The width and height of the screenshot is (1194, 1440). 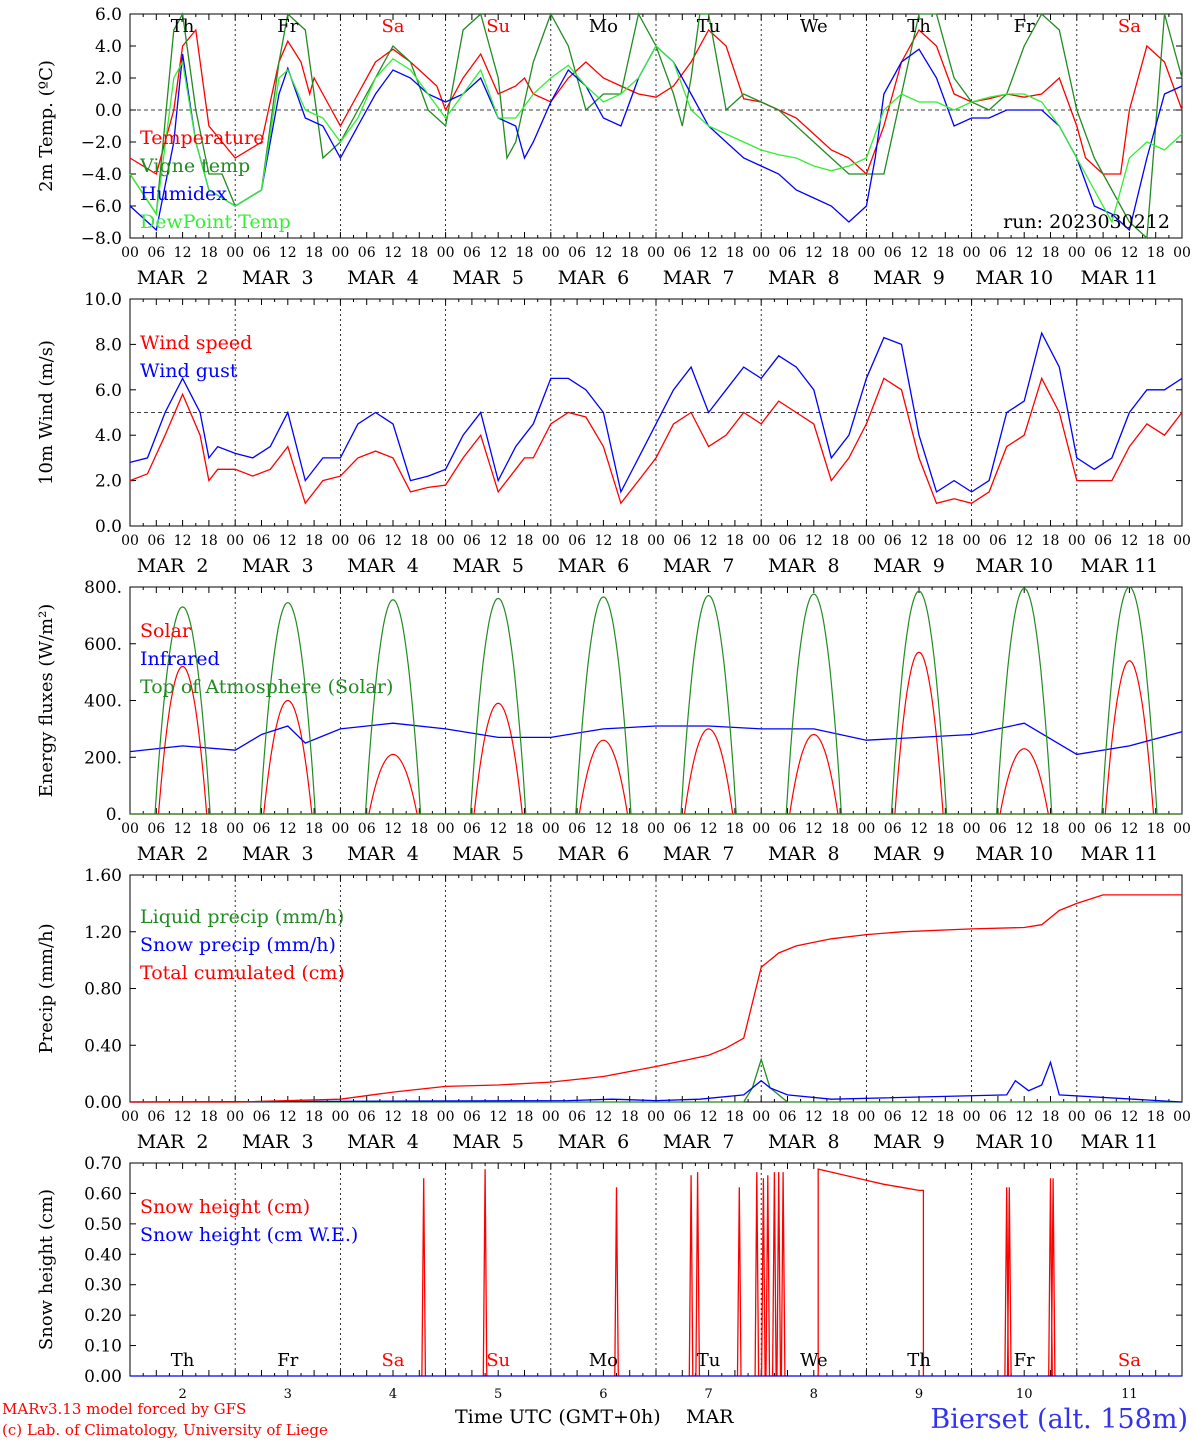 What do you see at coordinates (656, 739) in the screenshot?
I see `series-line-infrared` at bounding box center [656, 739].